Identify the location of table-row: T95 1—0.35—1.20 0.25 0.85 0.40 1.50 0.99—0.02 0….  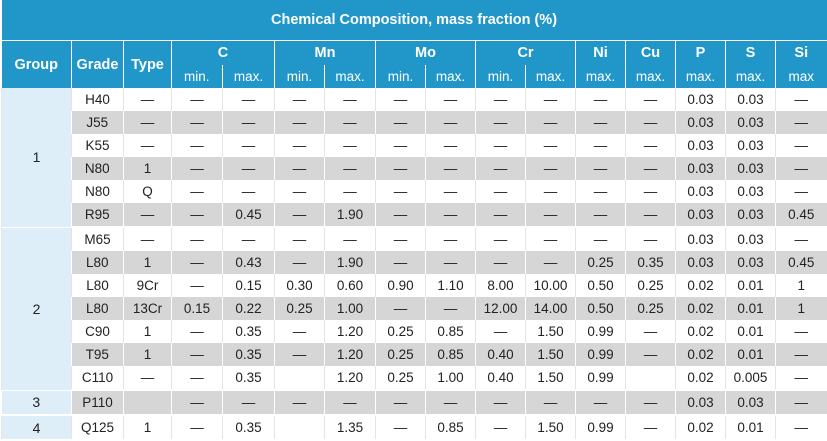
(414, 354).